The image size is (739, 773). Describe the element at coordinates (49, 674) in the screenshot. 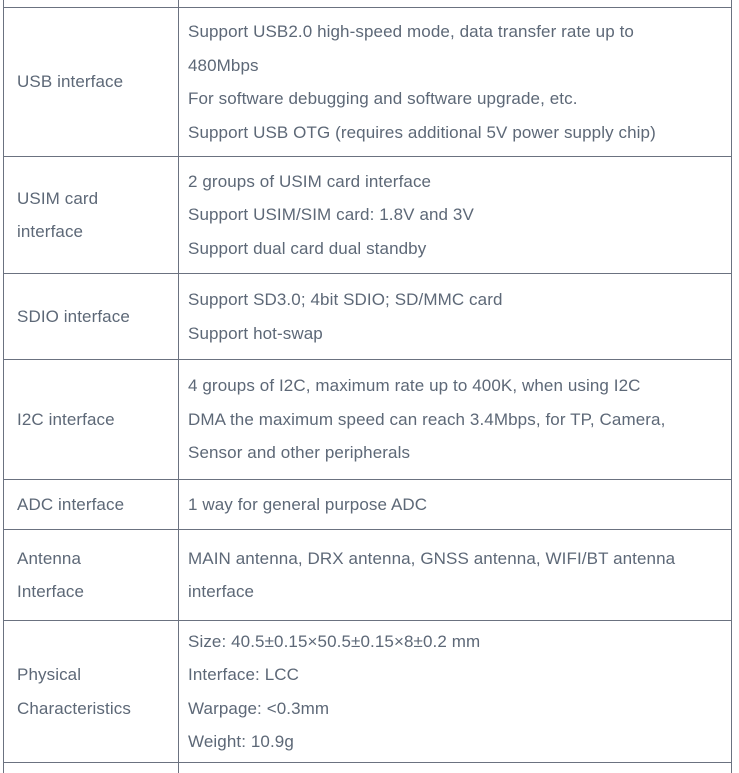

I see `spec-name-text: Physical` at that location.